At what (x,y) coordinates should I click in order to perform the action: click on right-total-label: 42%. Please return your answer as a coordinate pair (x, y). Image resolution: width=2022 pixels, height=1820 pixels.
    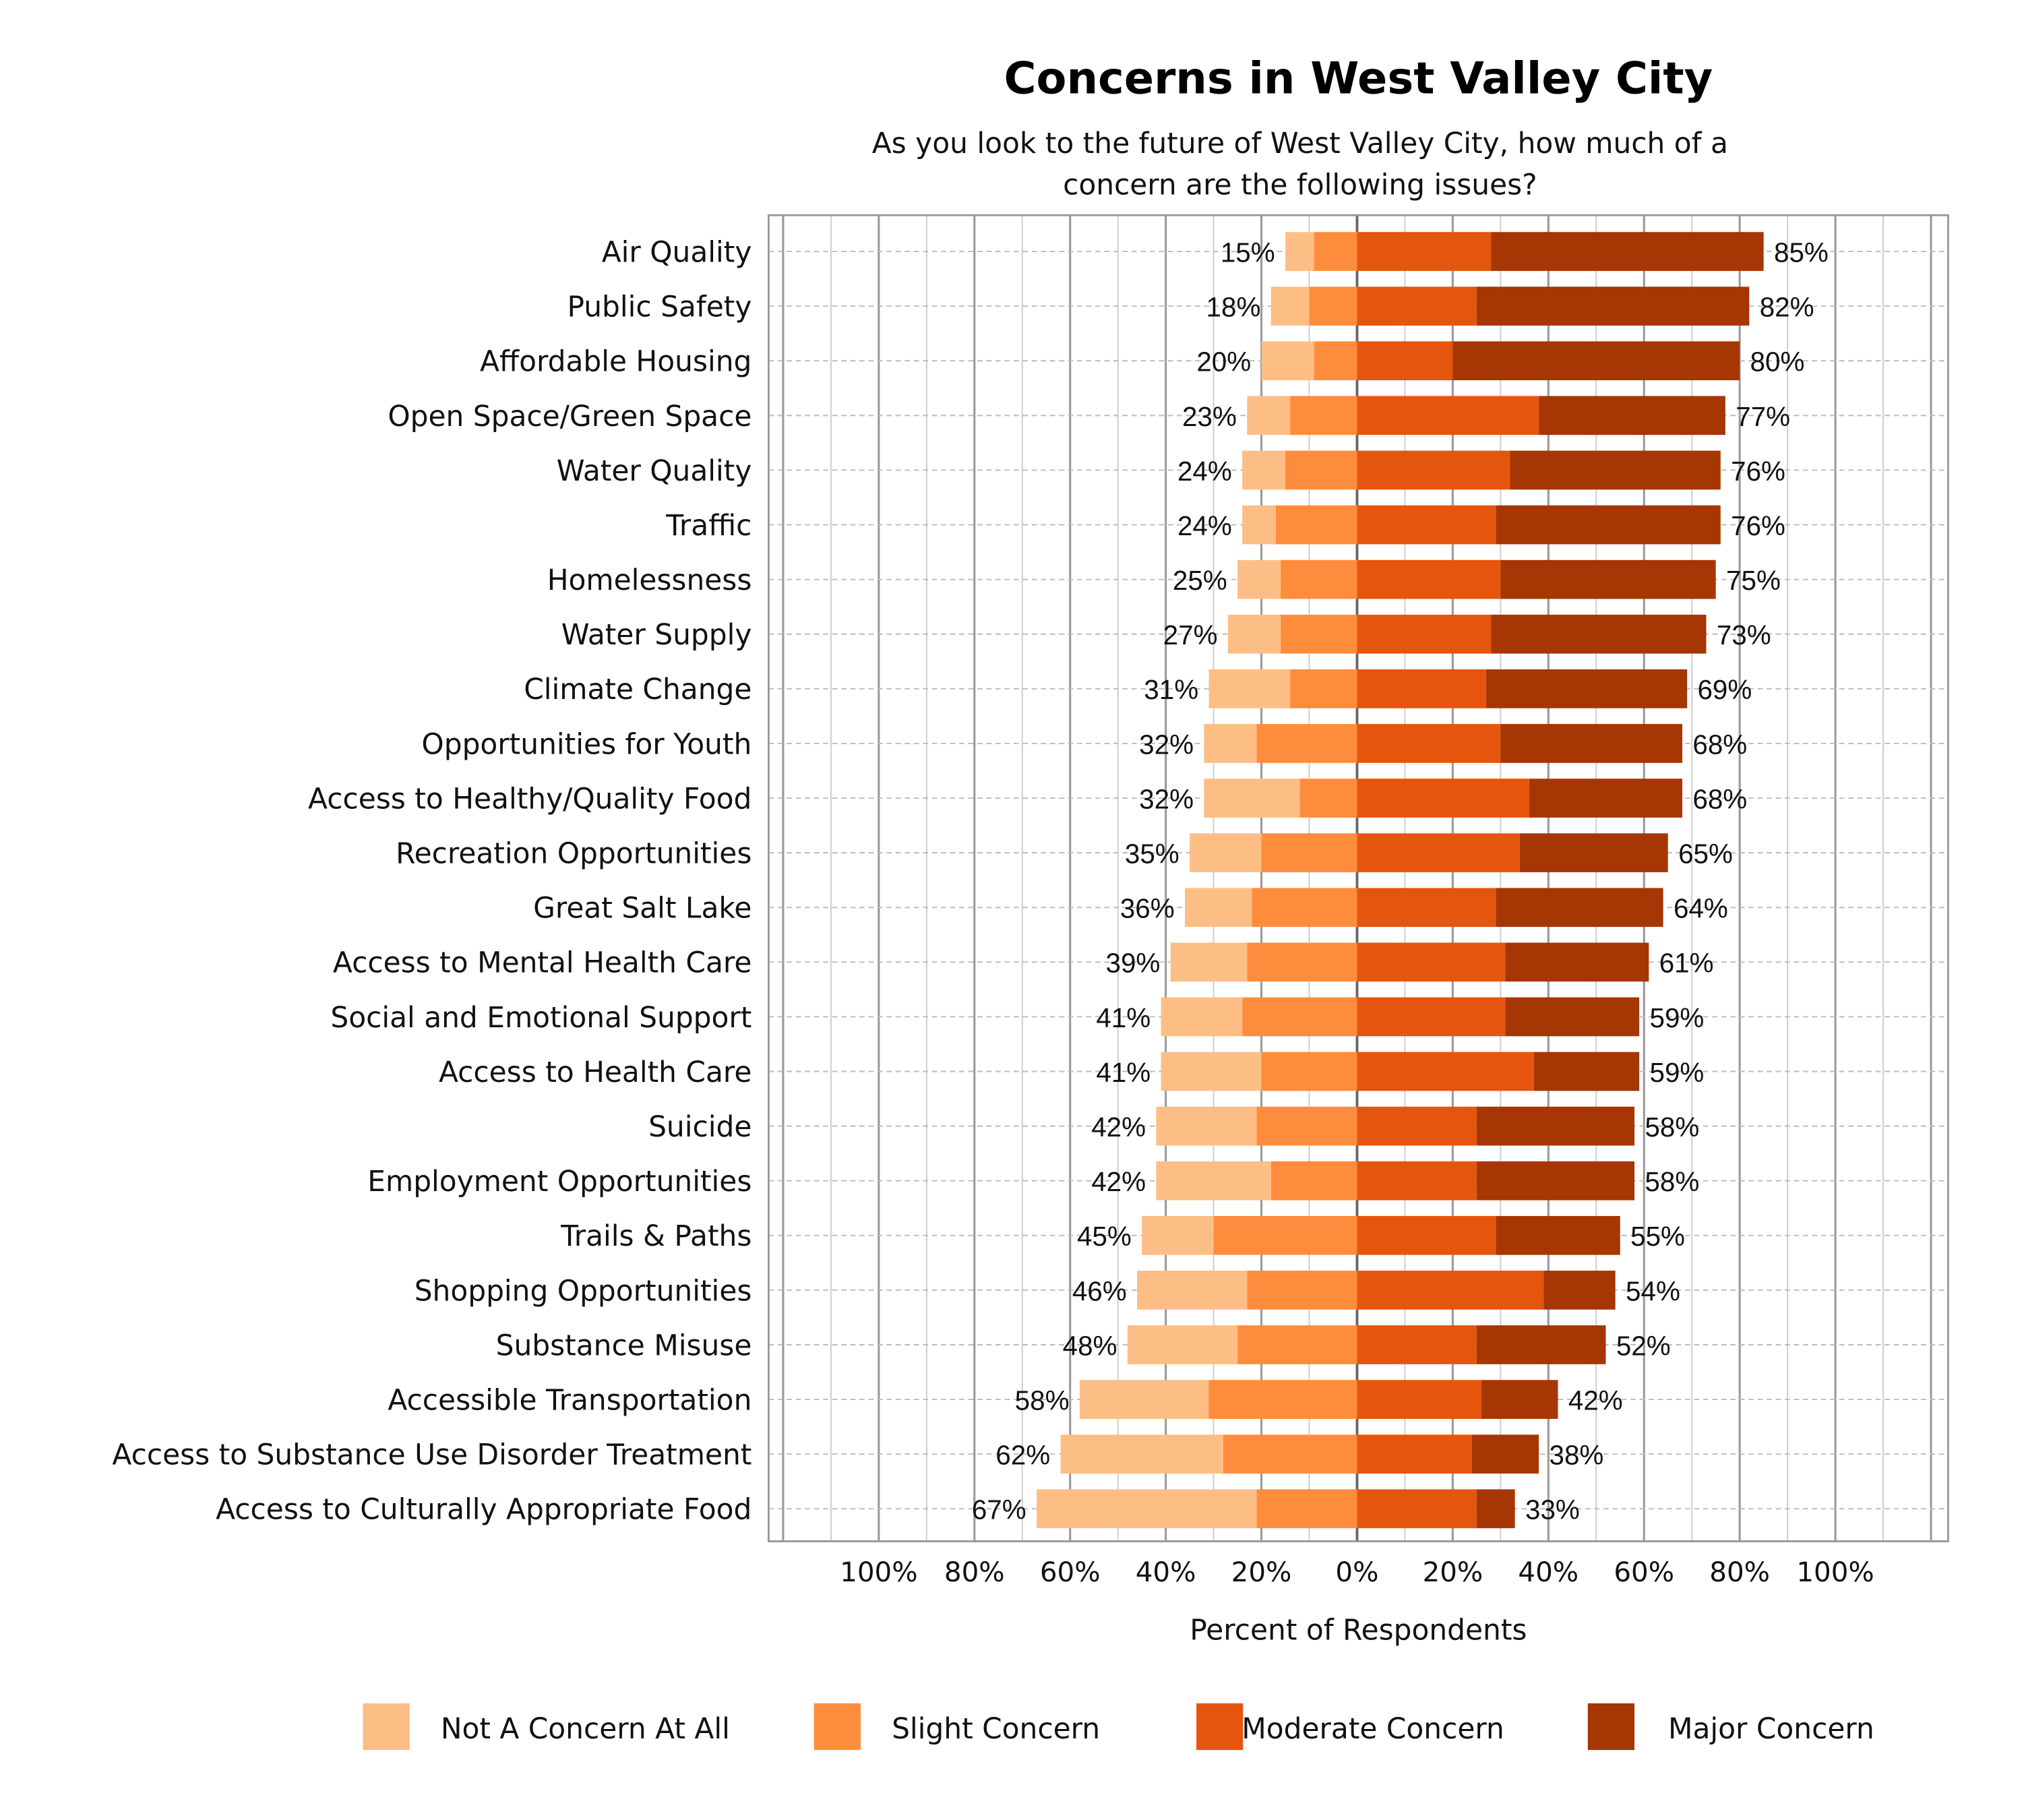
    Looking at the image, I should click on (1595, 1400).